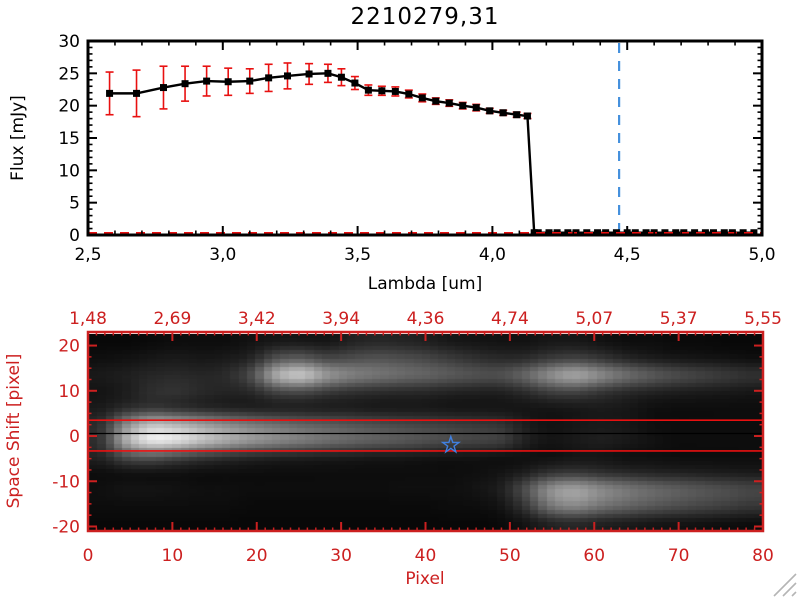 This screenshot has height=600, width=800. Describe the element at coordinates (426, 319) in the screenshot. I see `tick-label: 4,36` at that location.